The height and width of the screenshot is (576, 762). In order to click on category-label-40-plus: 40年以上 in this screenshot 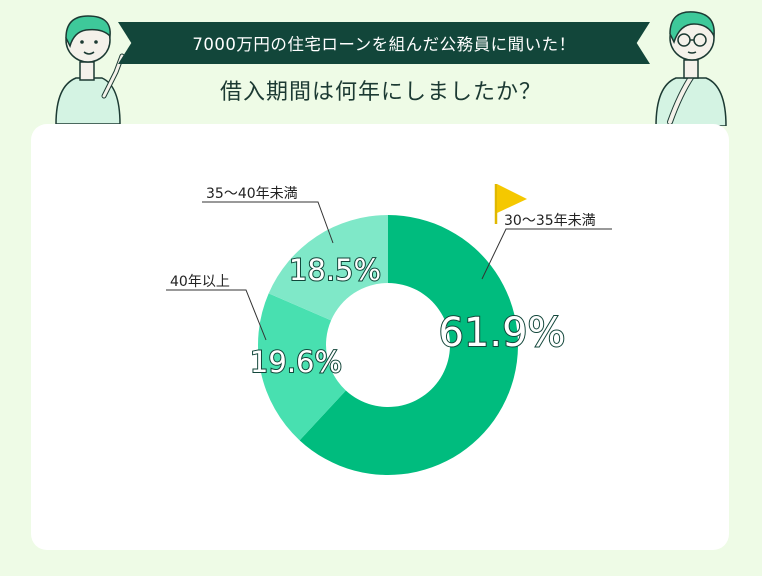, I will do `click(200, 282)`.